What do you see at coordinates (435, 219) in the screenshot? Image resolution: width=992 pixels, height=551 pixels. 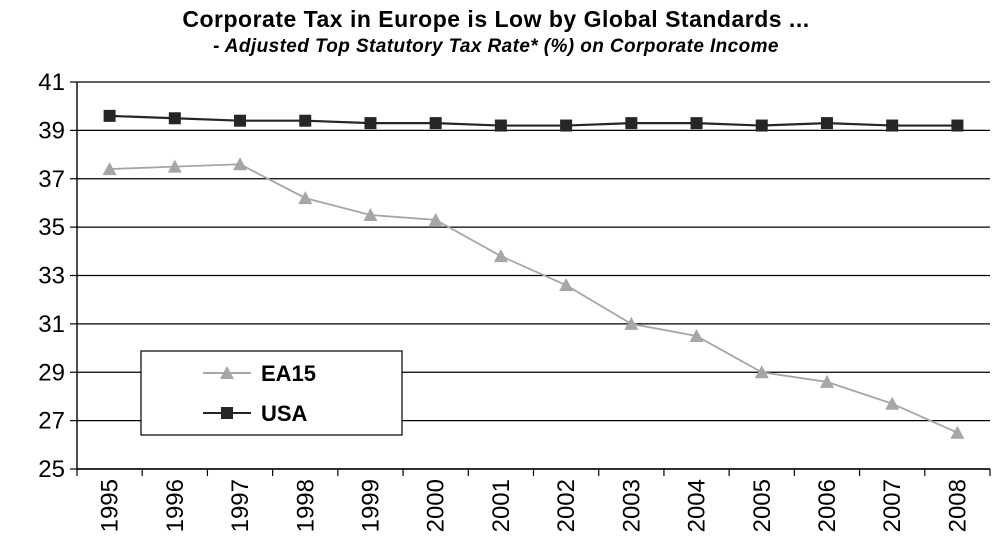 I see `point-ea15-2000` at bounding box center [435, 219].